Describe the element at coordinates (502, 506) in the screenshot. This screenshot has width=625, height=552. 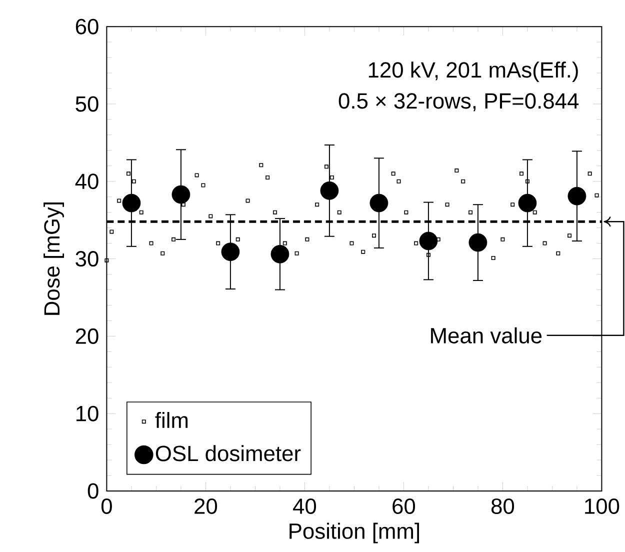
I see `x-tick-label: 80` at that location.